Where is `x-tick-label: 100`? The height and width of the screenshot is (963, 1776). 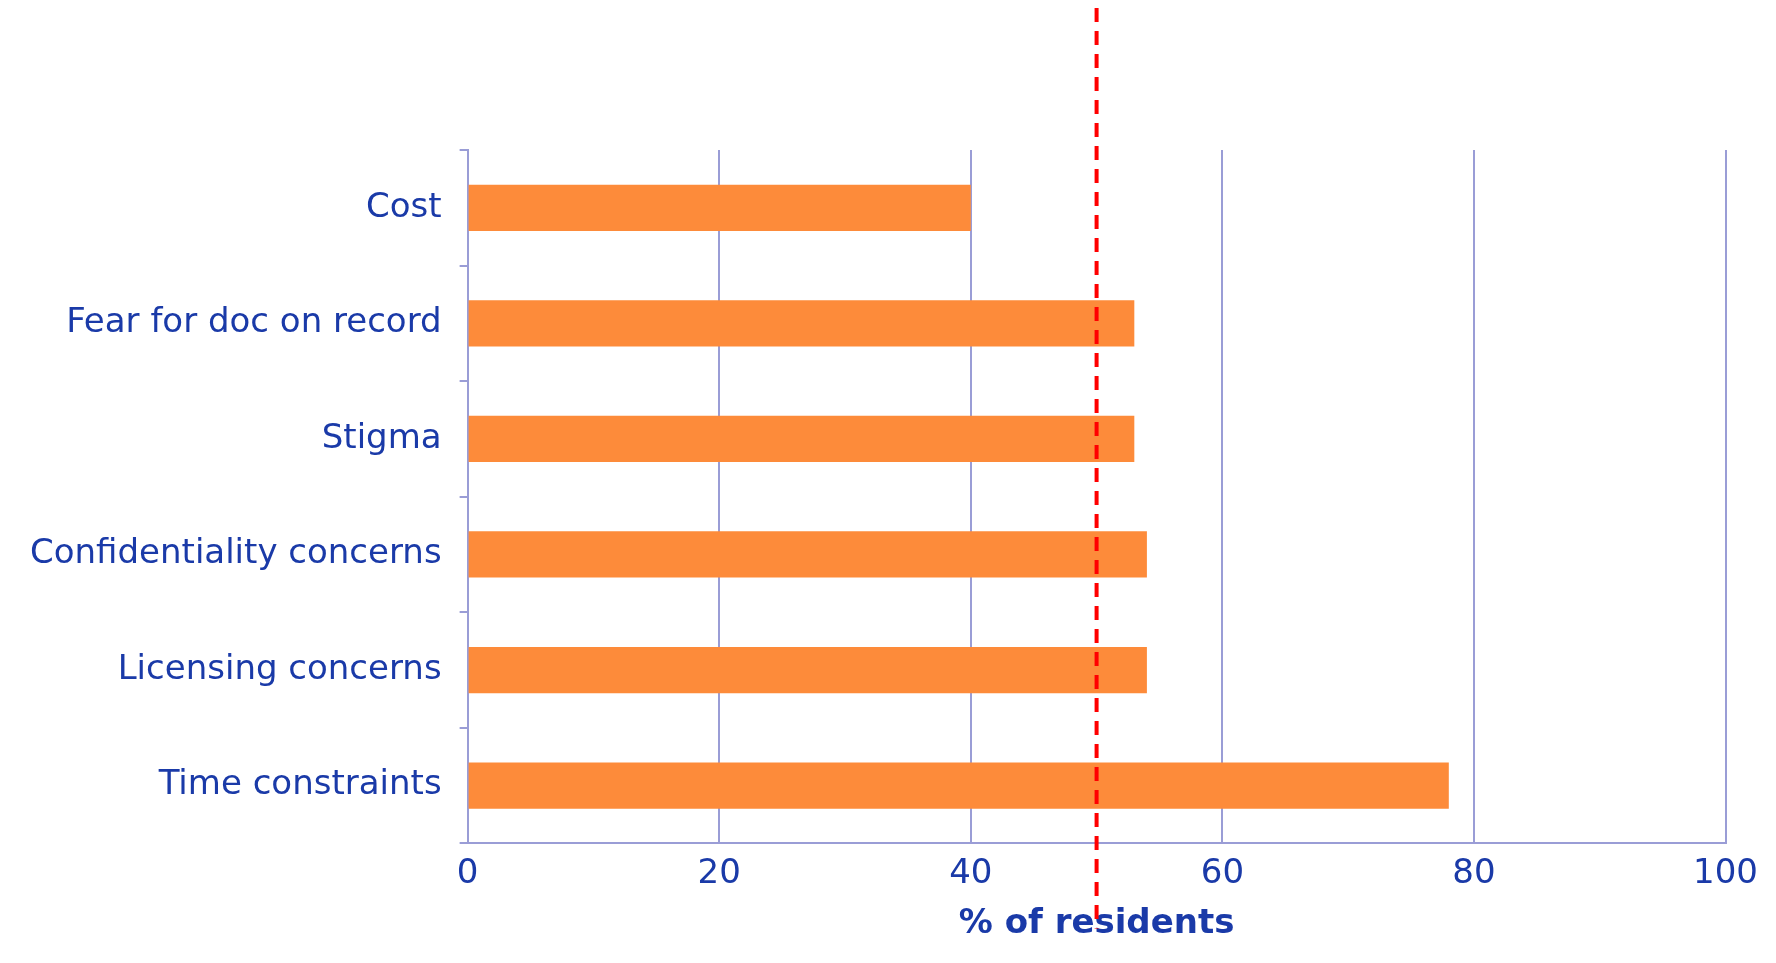 x-tick-label: 100 is located at coordinates (1726, 870).